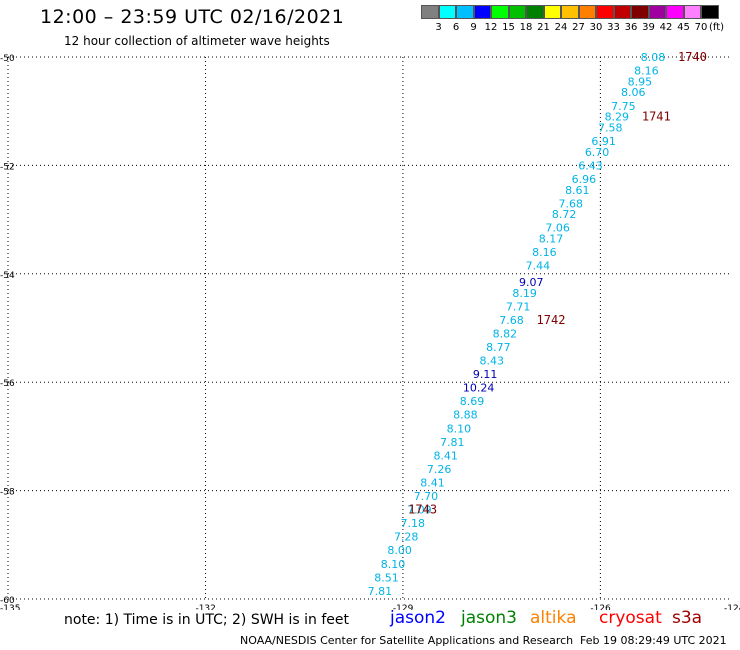 The width and height of the screenshot is (740, 650). What do you see at coordinates (406, 537) in the screenshot?
I see `swh-data-label: 7.28` at bounding box center [406, 537].